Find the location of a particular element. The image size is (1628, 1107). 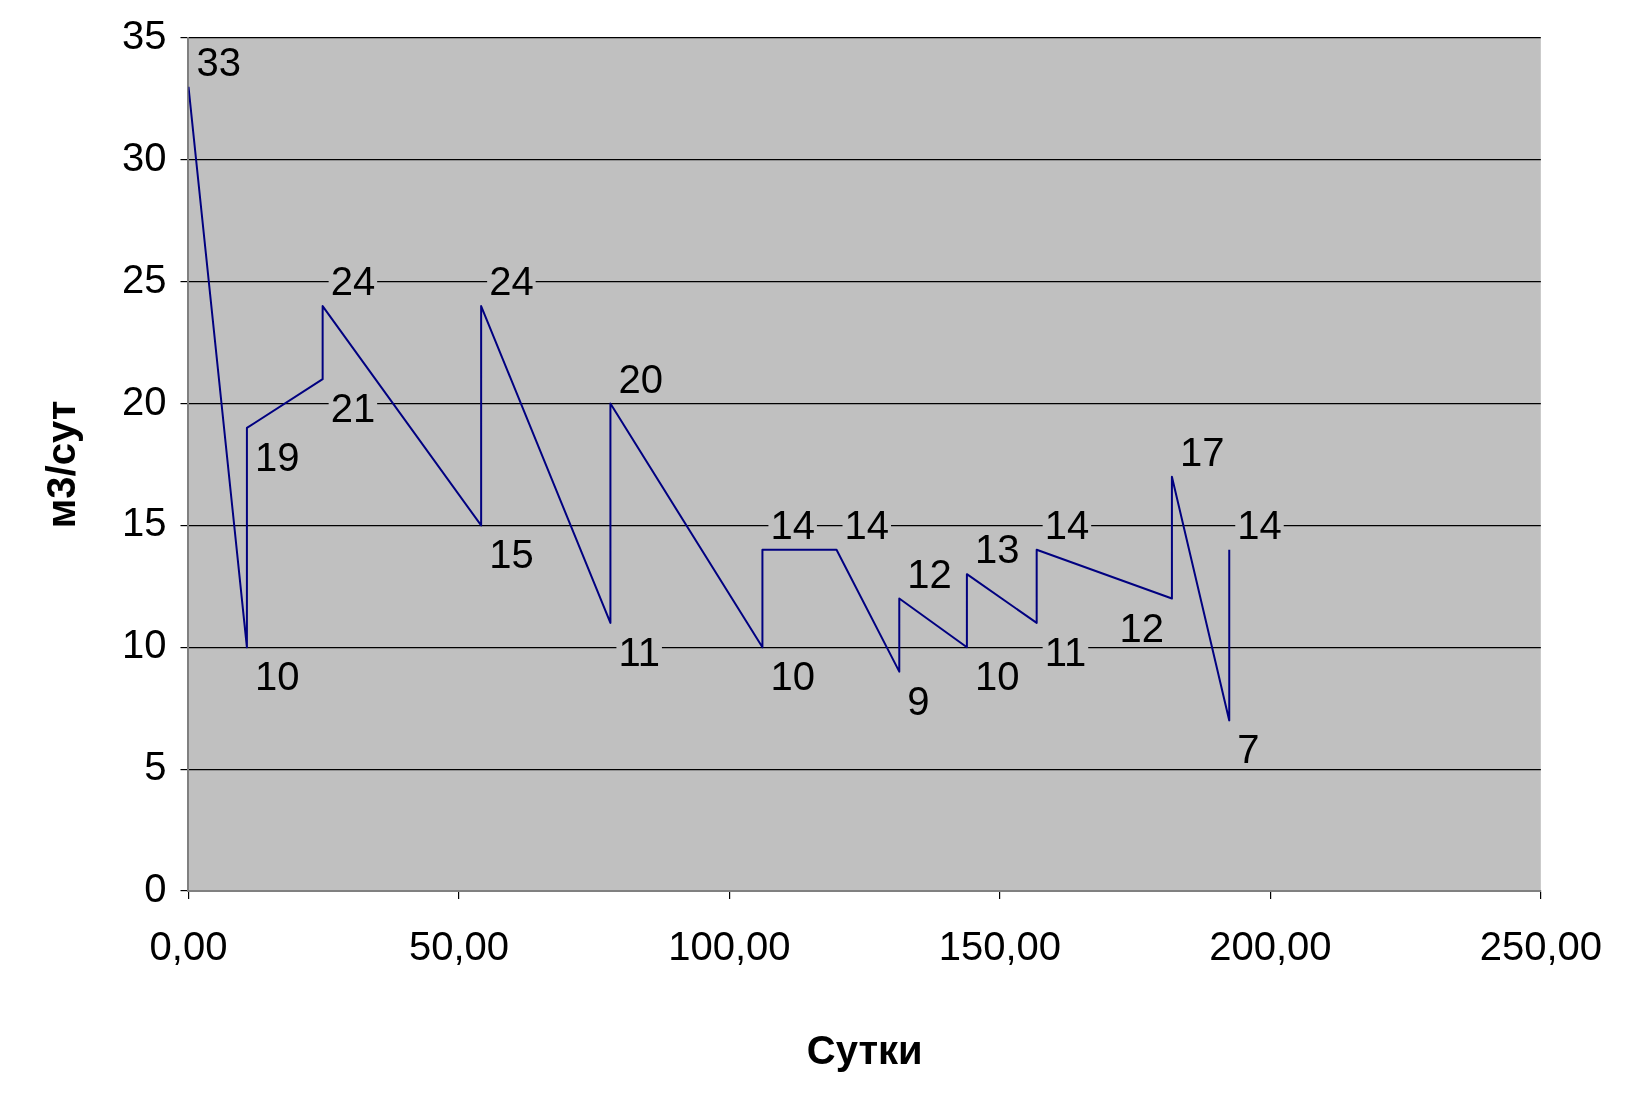

x-tick-label: 250,00 is located at coordinates (1540, 946).